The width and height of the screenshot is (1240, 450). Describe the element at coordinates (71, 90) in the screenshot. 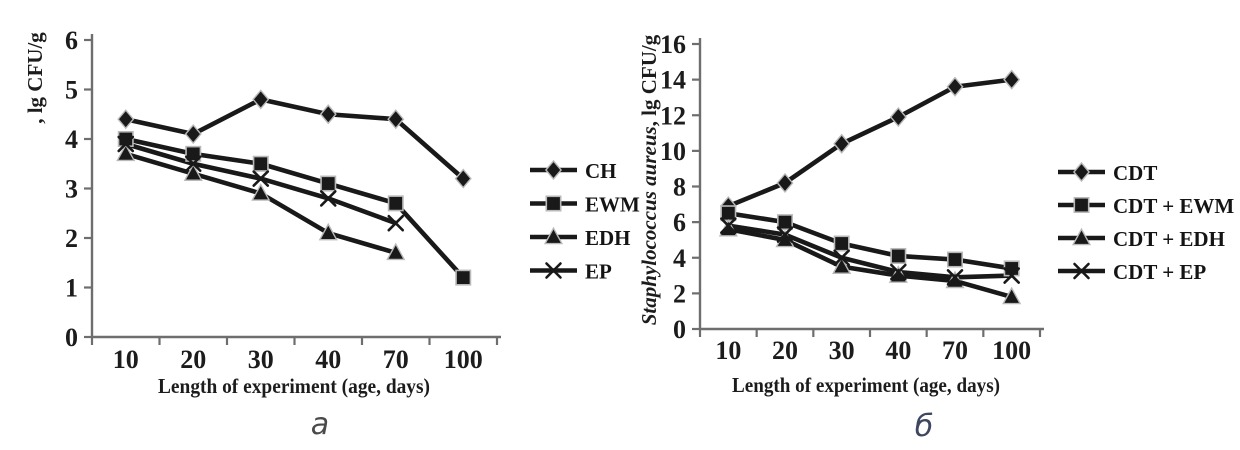

I see `y-tick-label: 5` at that location.